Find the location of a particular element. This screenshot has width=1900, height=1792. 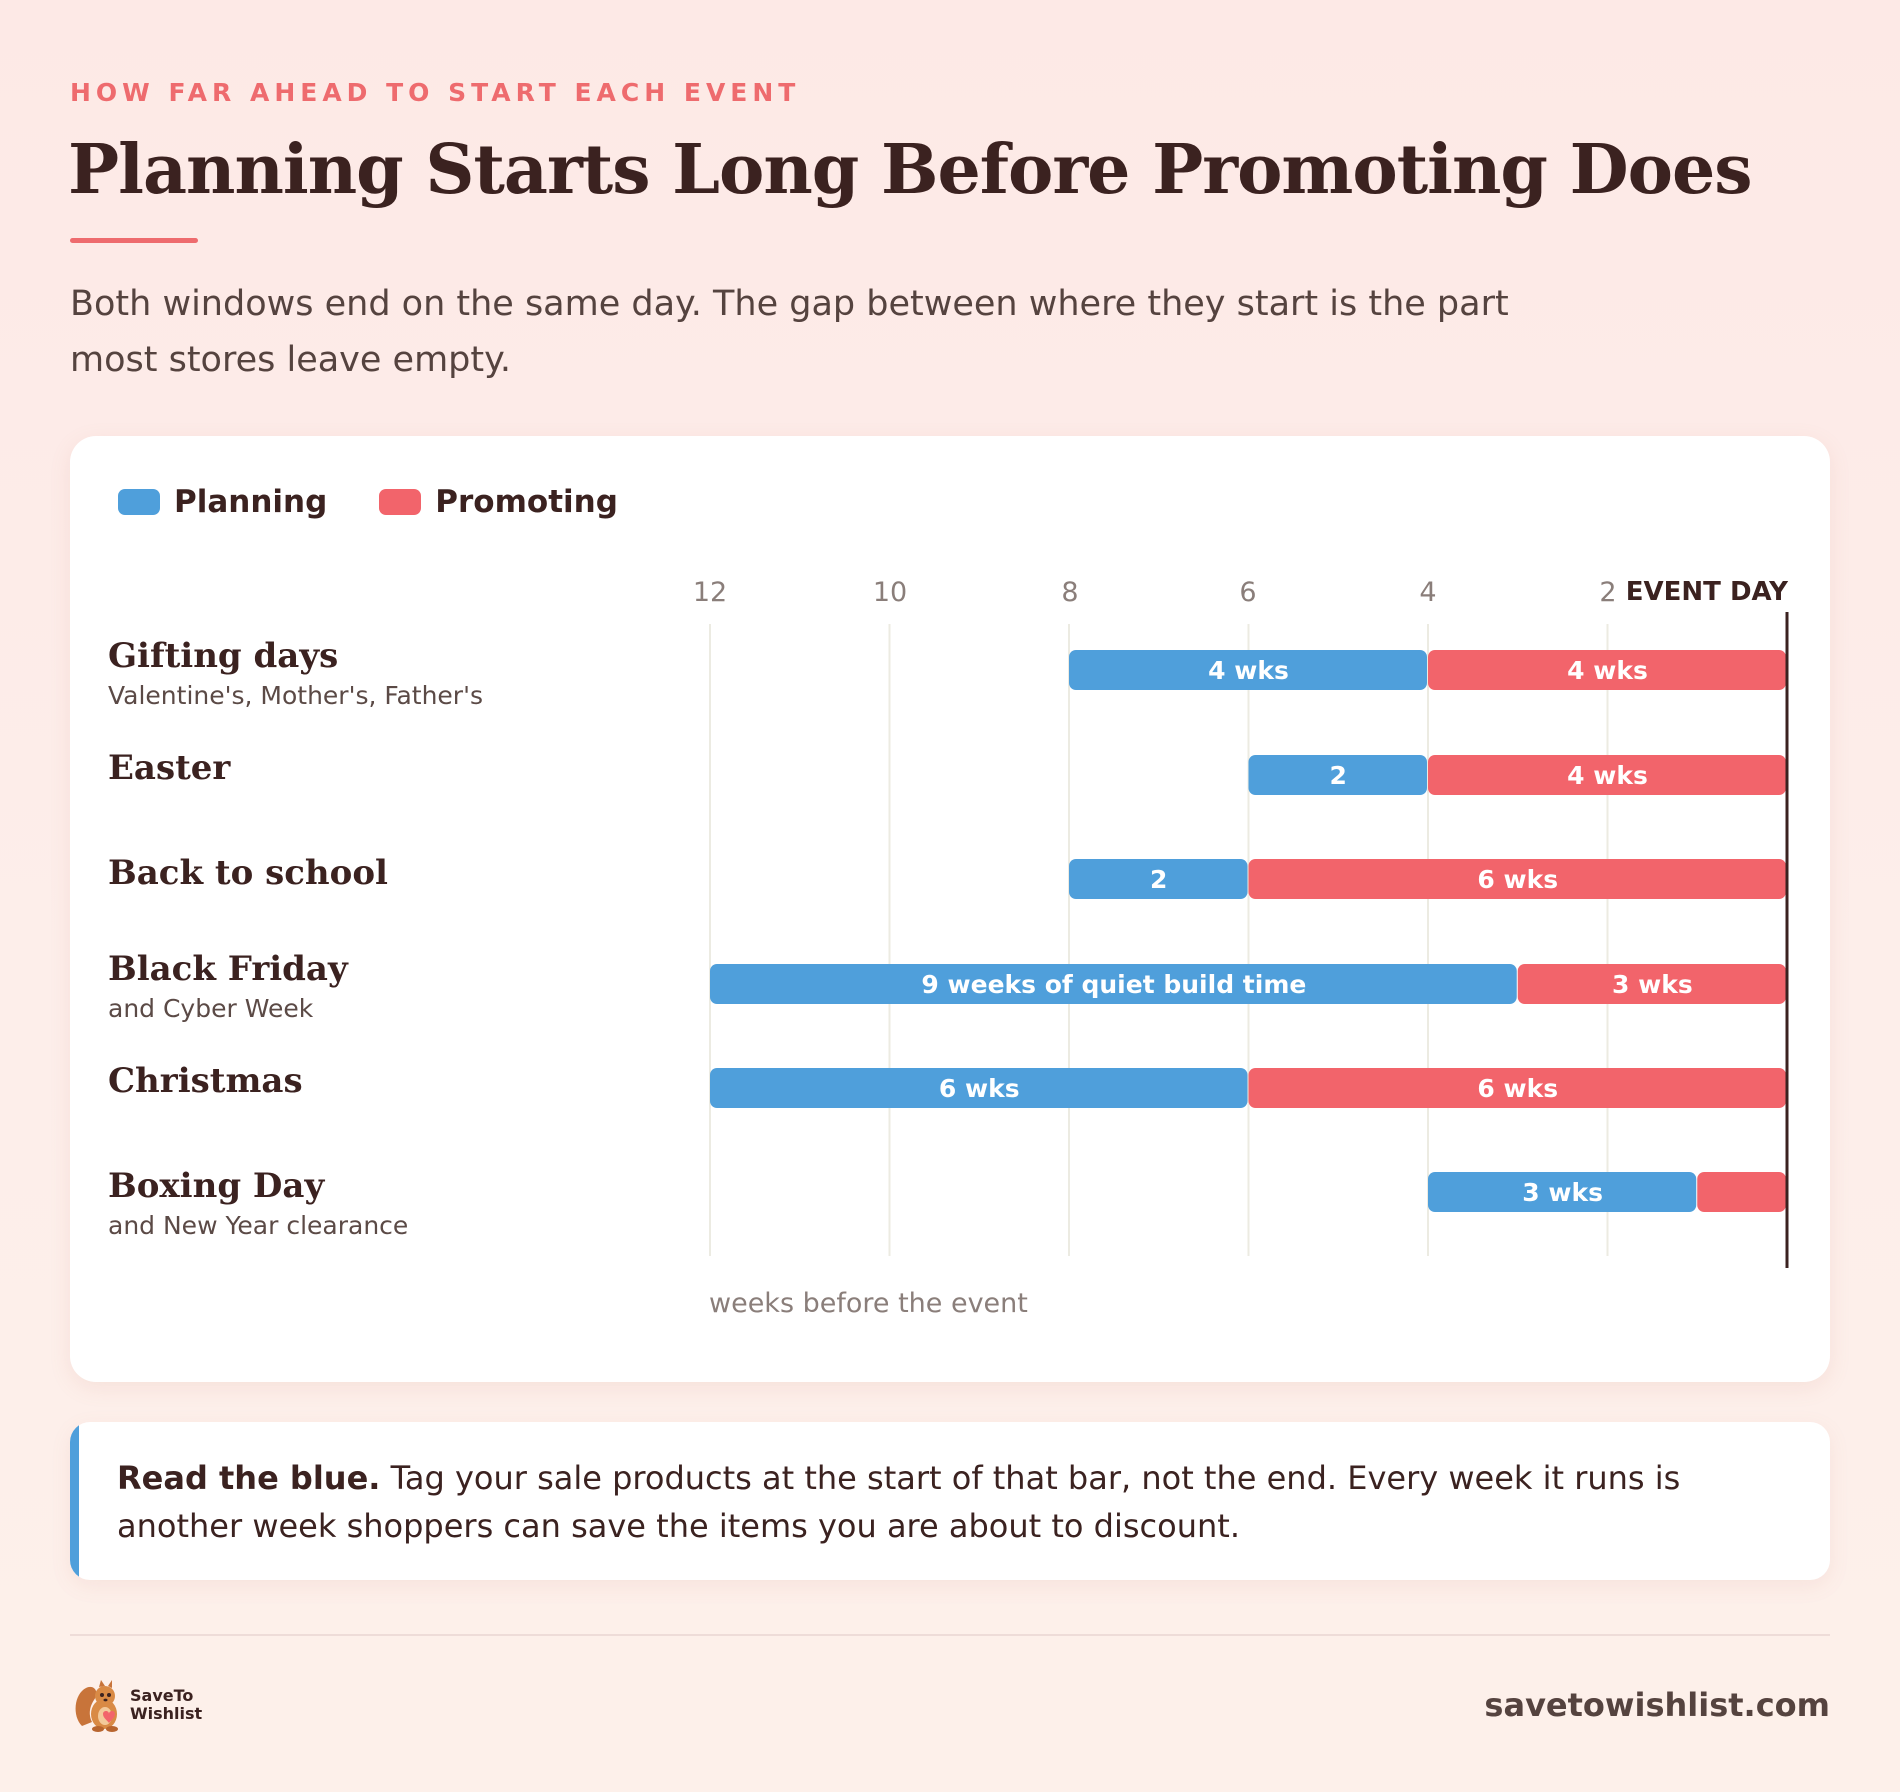

category-name: Gifting days is located at coordinates (223, 656).